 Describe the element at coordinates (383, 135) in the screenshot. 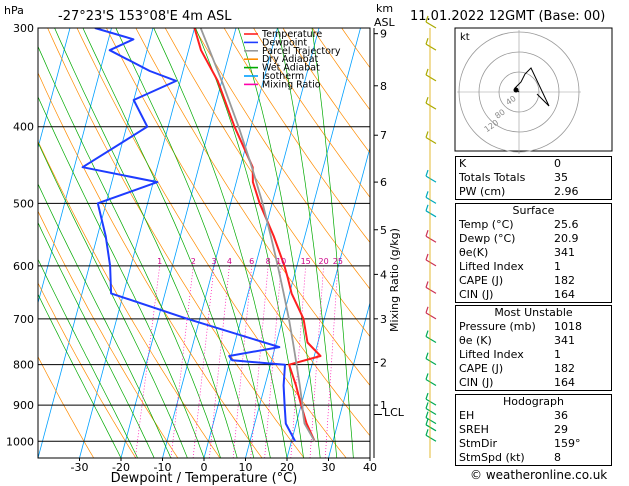

I see `km-tick-label: 7` at that location.